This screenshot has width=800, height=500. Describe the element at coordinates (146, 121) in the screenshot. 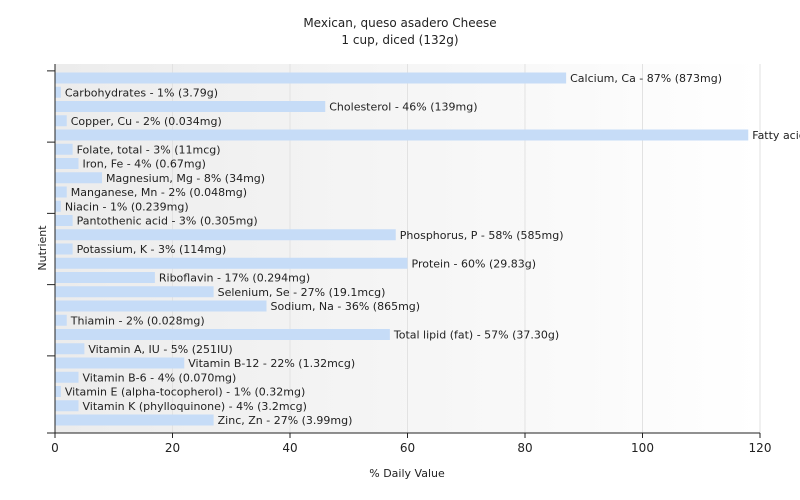

I see `bar-label: Copper, Cu - 2% (0.034mg)` at that location.